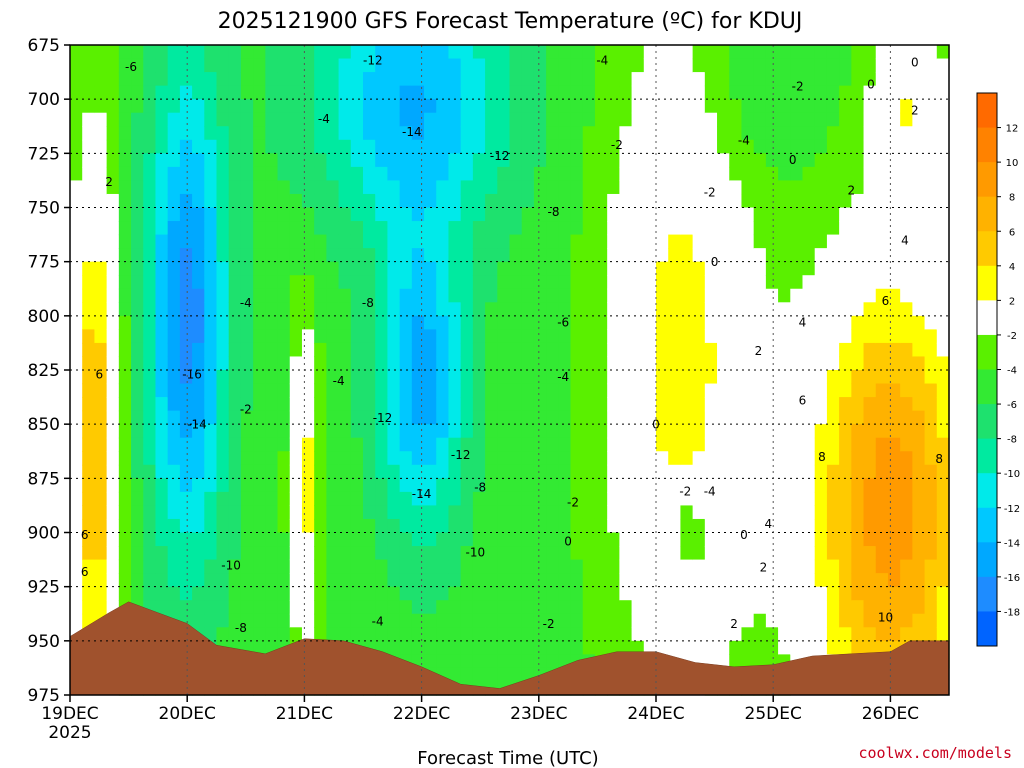 The width and height of the screenshot is (1024, 768). What do you see at coordinates (935, 753) in the screenshot?
I see `credit-label: coolwx.com/models` at bounding box center [935, 753].